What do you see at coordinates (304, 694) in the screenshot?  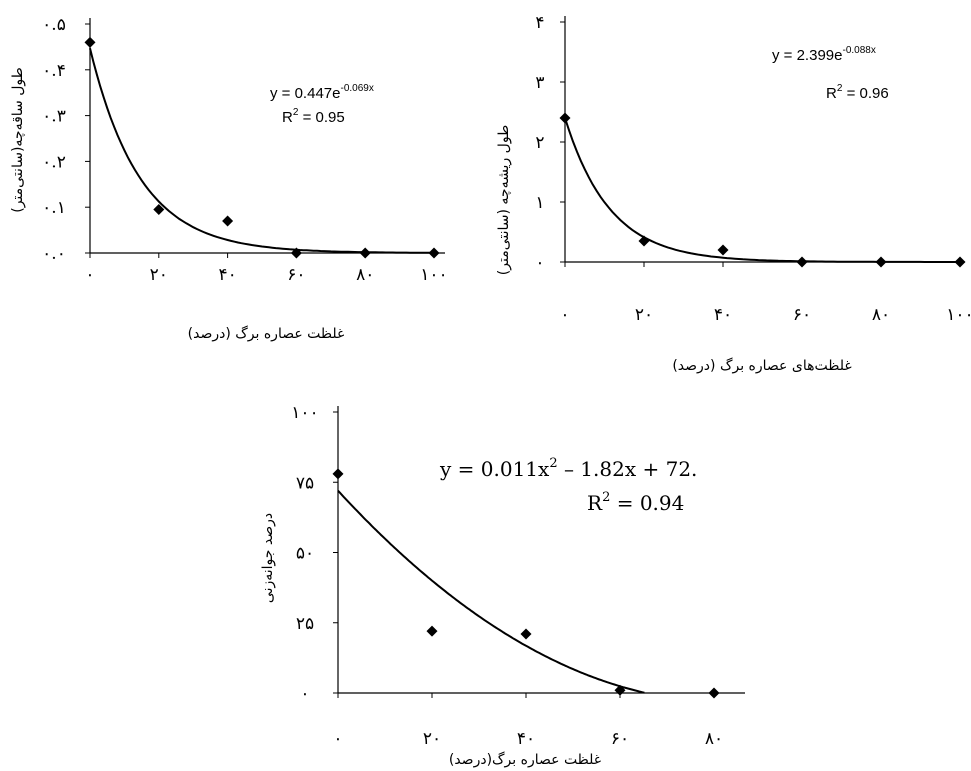 I see `chart3-y-tick-label: ۰` at bounding box center [304, 694].